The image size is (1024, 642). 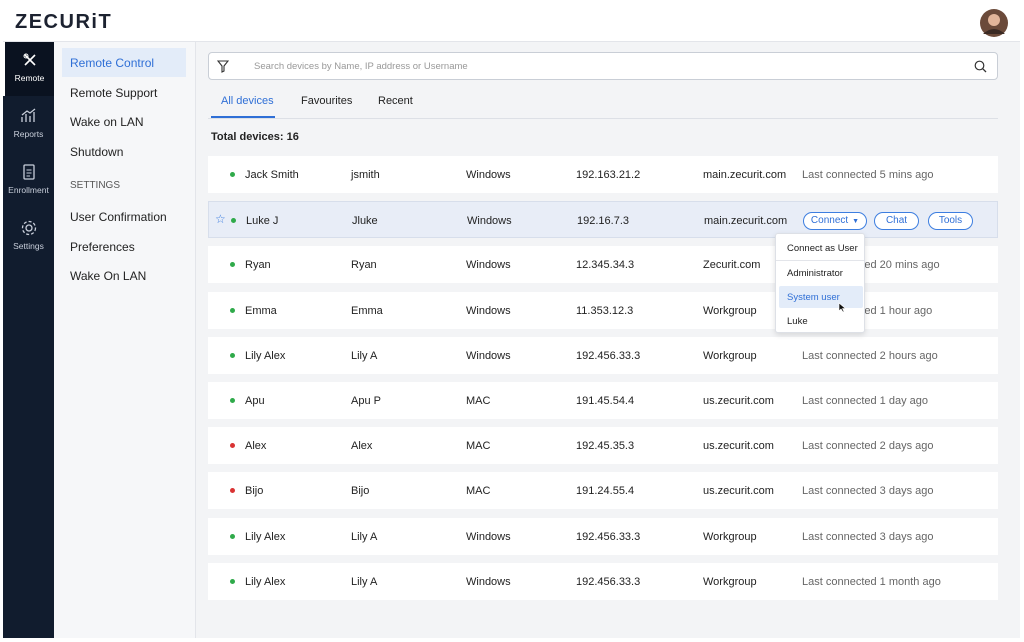 What do you see at coordinates (28, 134) in the screenshot?
I see `sidebar-label: Reports` at bounding box center [28, 134].